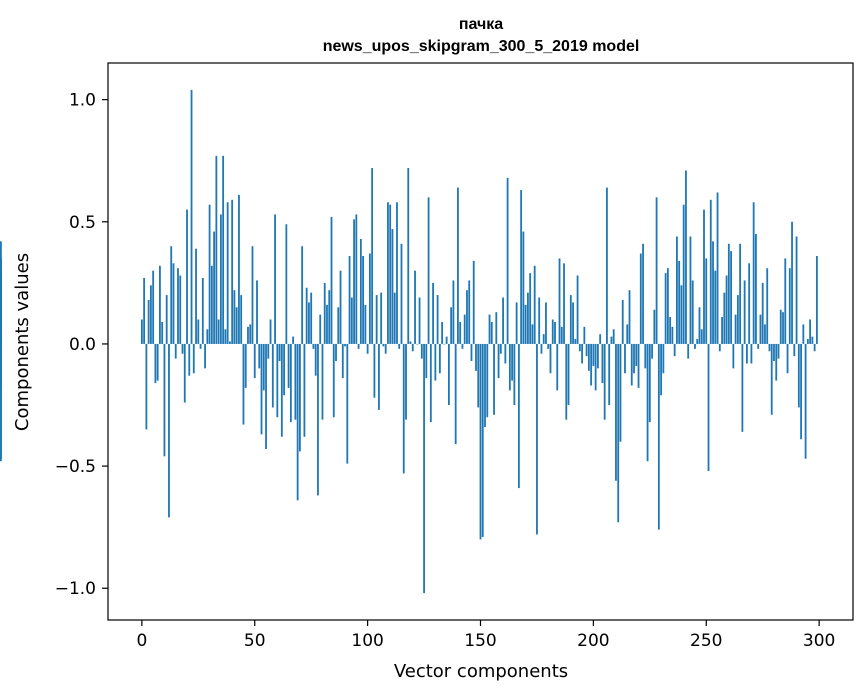  Describe the element at coordinates (480, 641) in the screenshot. I see `x-tick-label: 150` at that location.